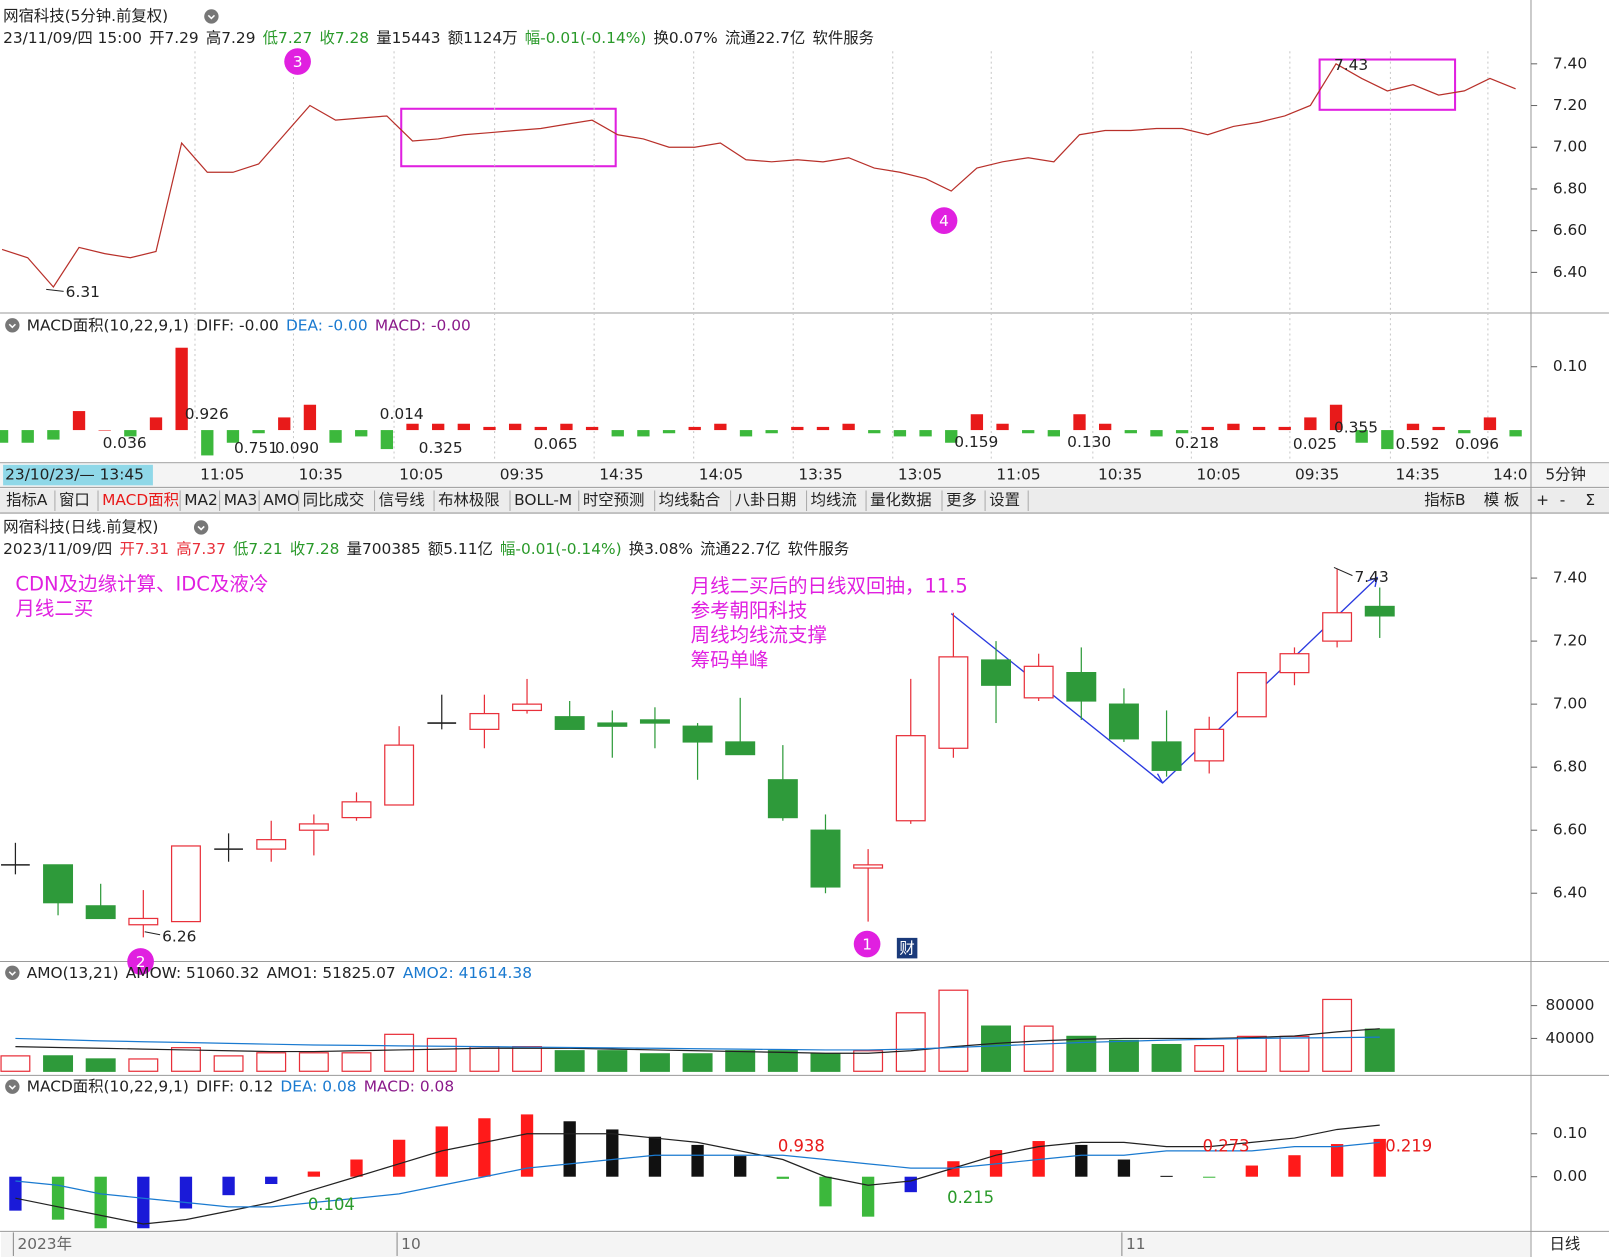 The height and width of the screenshot is (1257, 1609). I want to click on date-label: 2023年, so click(44, 1244).